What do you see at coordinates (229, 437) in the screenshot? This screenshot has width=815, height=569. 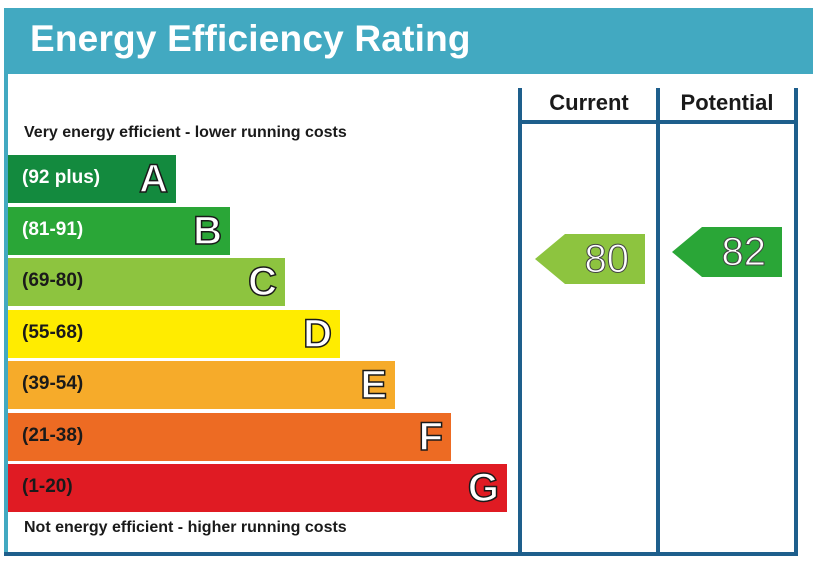 I see `band-f: (21-38) F` at bounding box center [229, 437].